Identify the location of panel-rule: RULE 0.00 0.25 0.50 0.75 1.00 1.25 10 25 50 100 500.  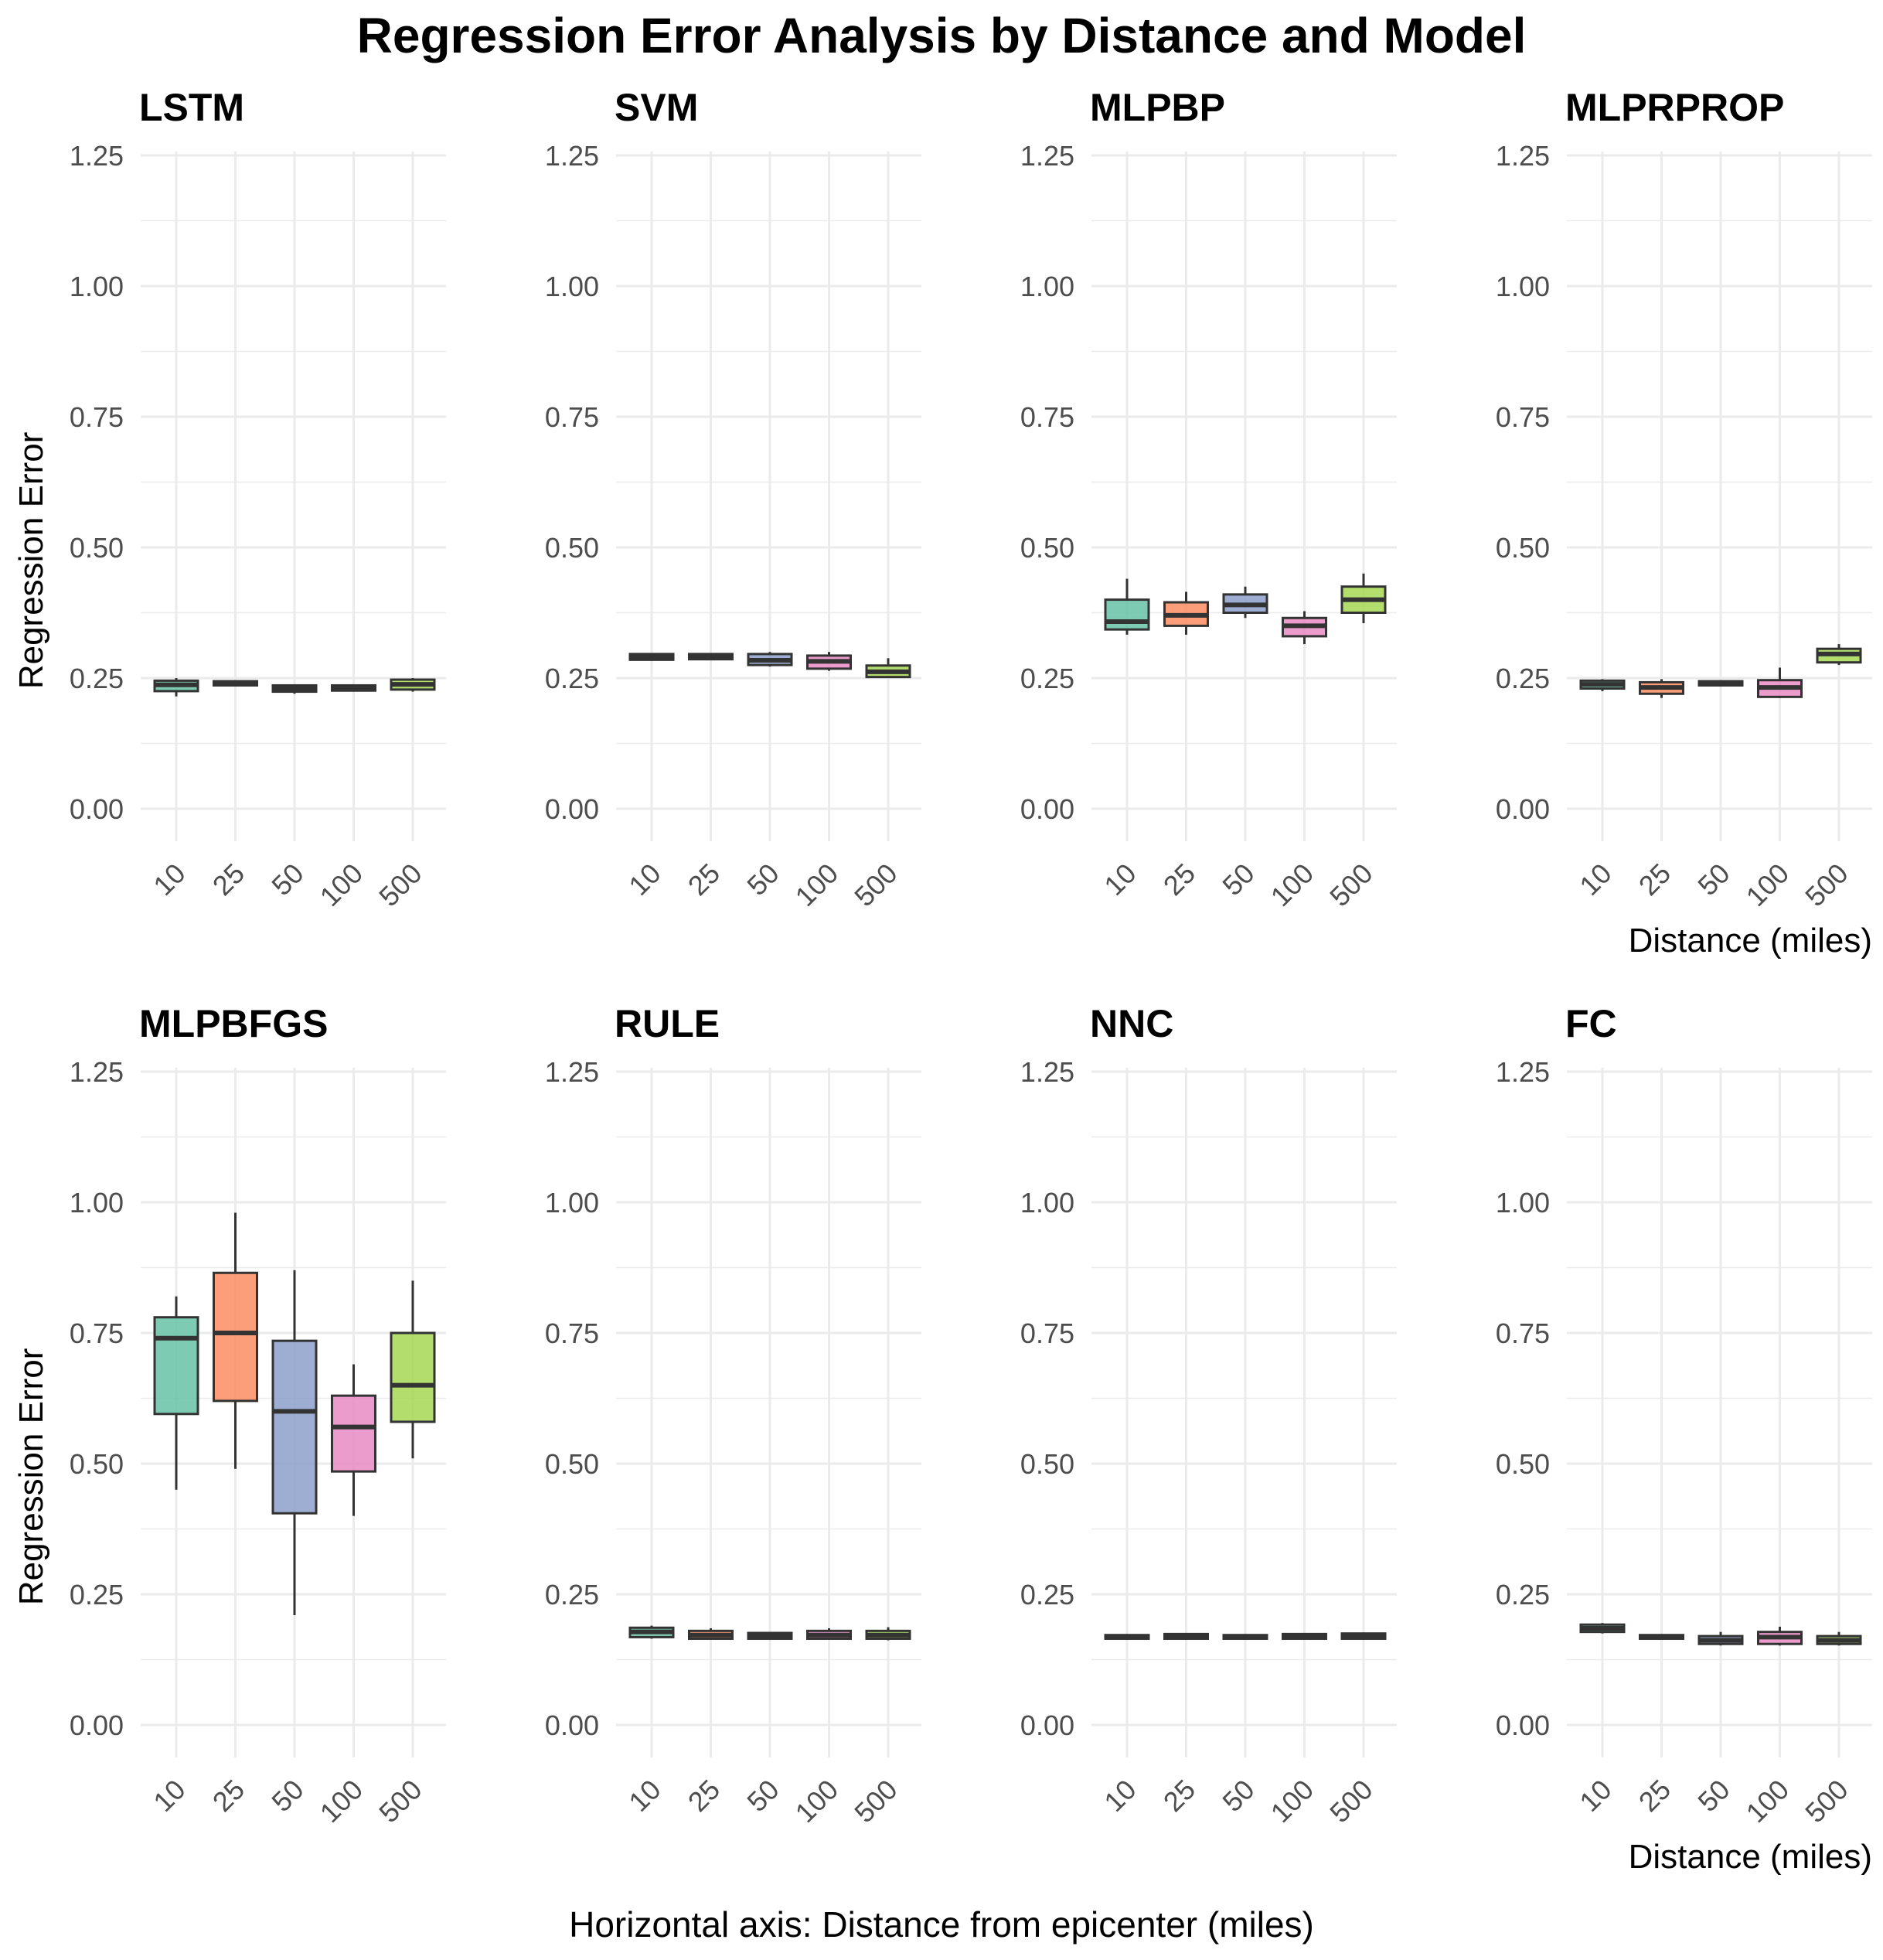
(733, 1415).